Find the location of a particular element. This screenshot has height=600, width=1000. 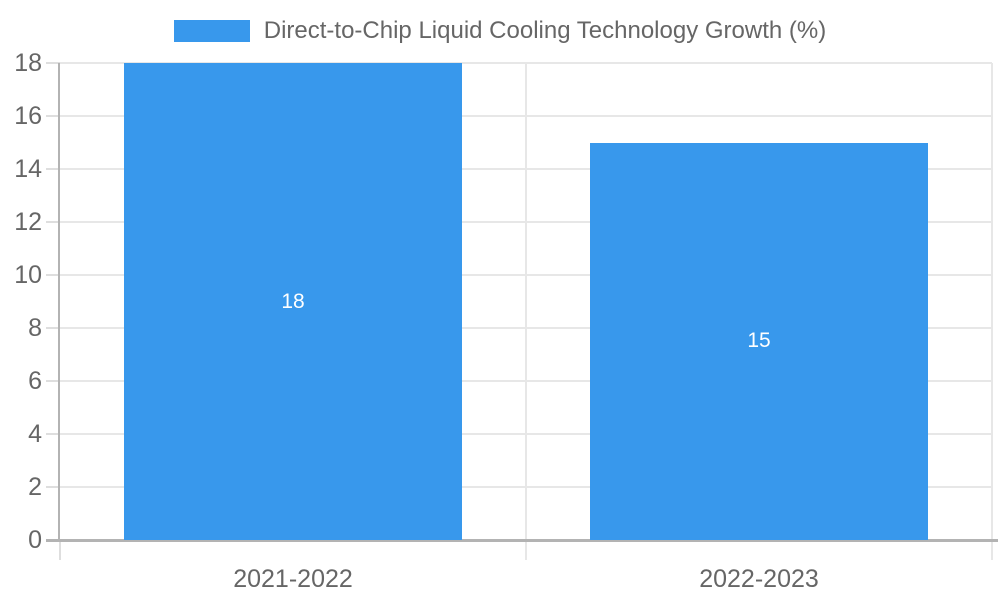

y-tick-label: 2 is located at coordinates (35, 487).